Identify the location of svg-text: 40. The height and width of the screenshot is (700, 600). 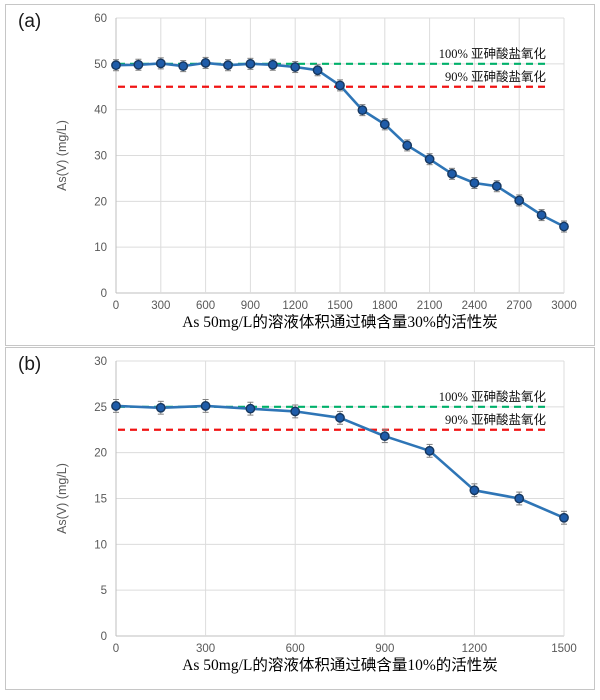
(100, 111).